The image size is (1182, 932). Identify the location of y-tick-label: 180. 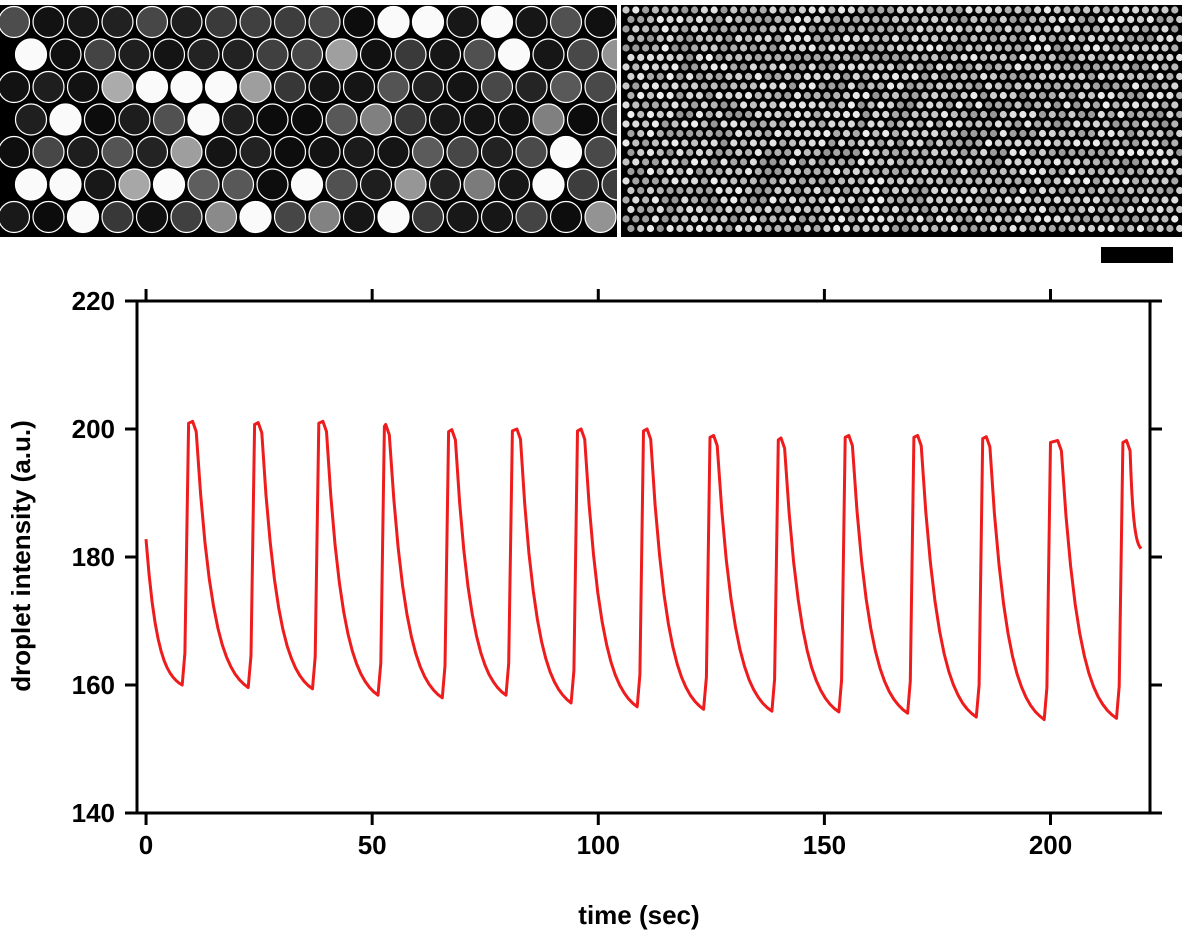
(93, 557).